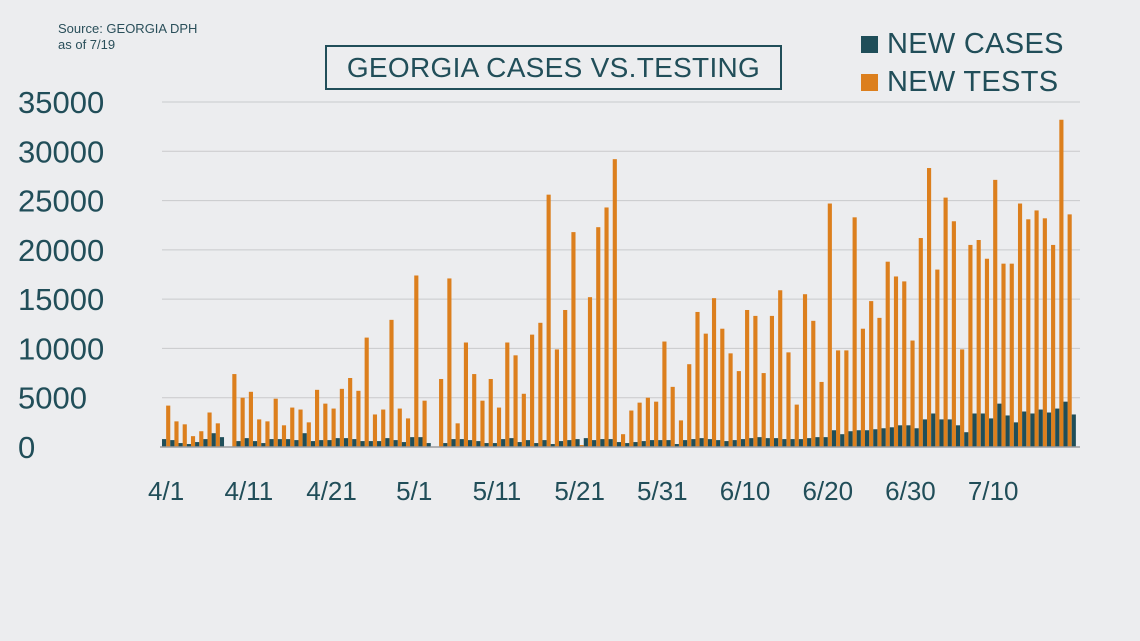  I want to click on x-tick-label: 5/1, so click(414, 491).